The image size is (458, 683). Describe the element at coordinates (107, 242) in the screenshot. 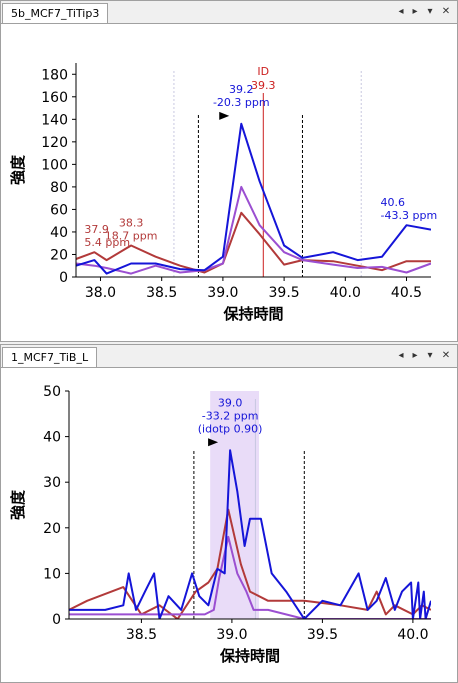

I see `peak-label-3-line-1: 5.4 ppm` at that location.